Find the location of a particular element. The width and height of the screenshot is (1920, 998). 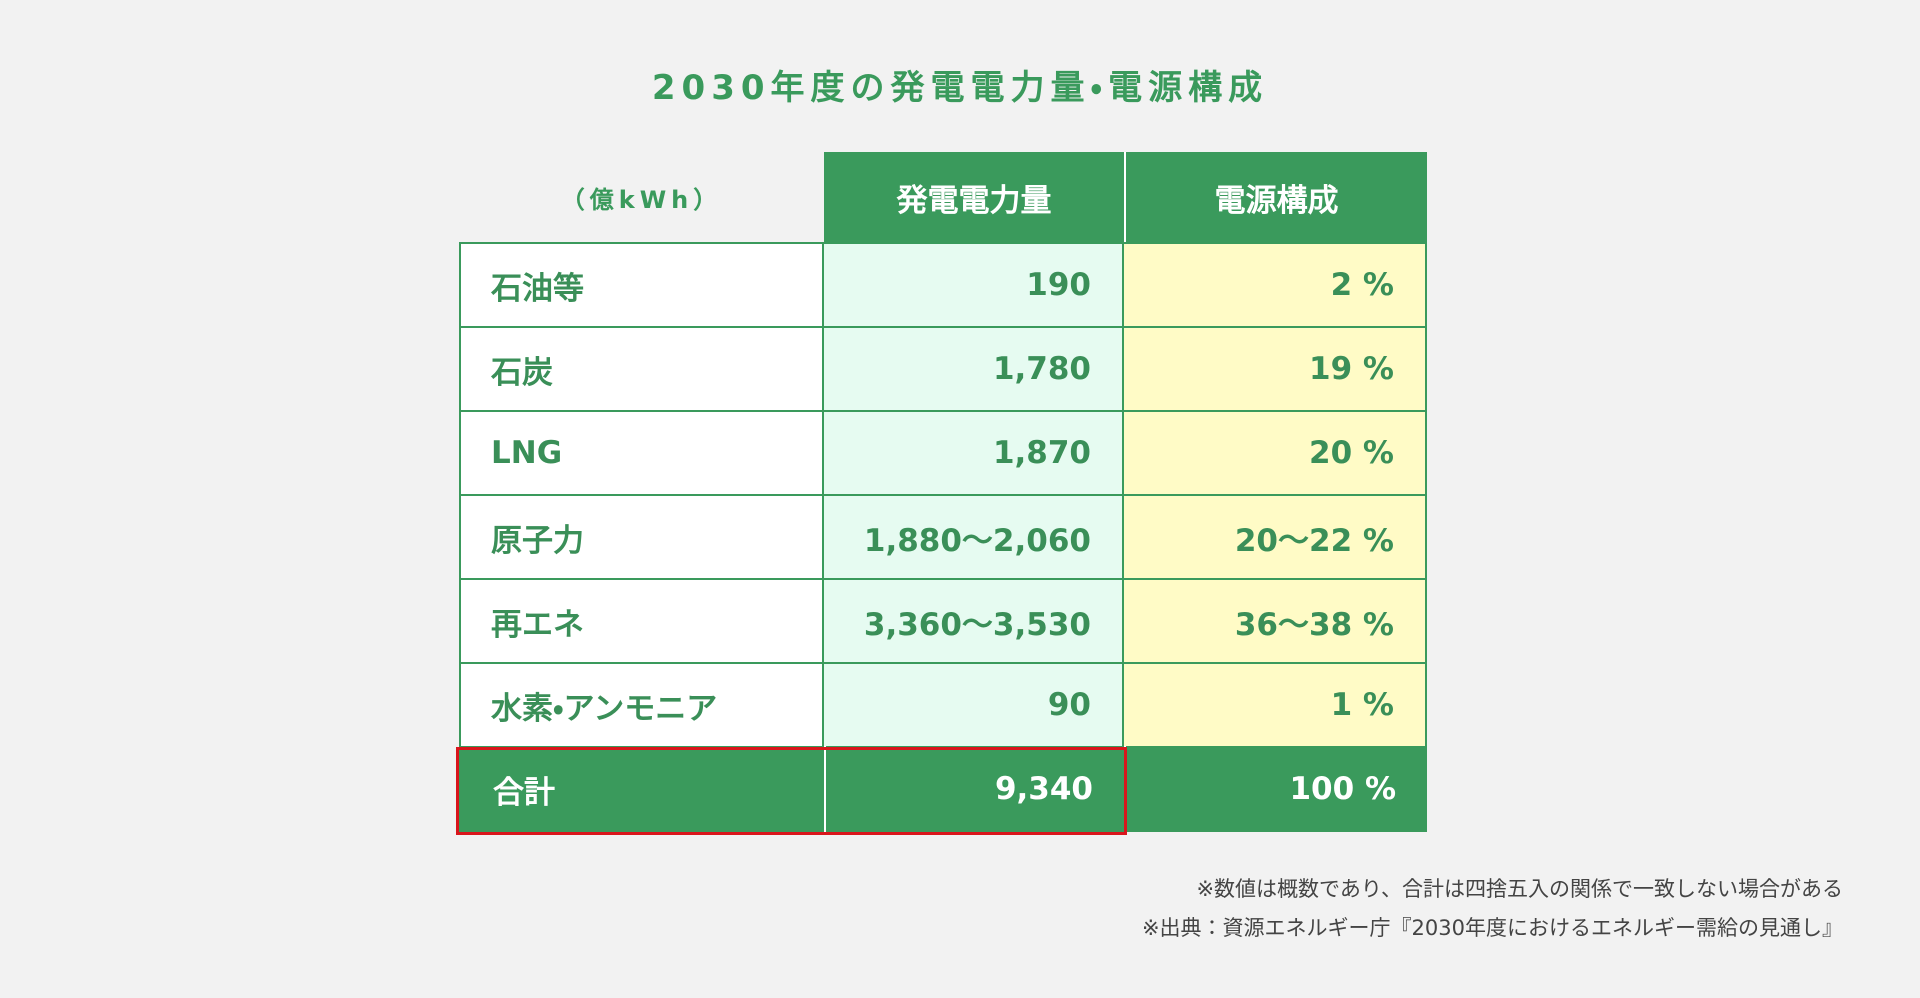

note: ※出典：資源エネルギー庁『2030年度におけるエネルギー需給の見通し』 is located at coordinates (1492, 928).